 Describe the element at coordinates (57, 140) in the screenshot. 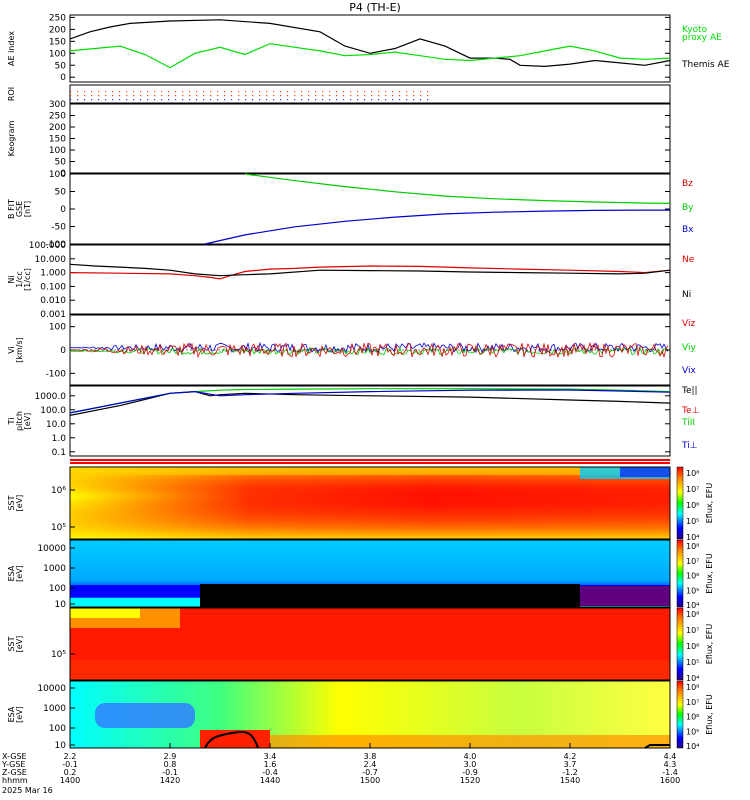

I see `keogram-ytick-label: 150` at that location.